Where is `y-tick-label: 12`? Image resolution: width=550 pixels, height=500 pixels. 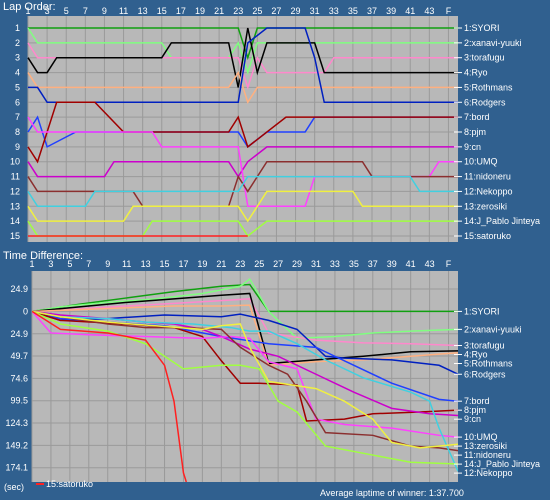 y-tick-label: 12 is located at coordinates (15, 191).